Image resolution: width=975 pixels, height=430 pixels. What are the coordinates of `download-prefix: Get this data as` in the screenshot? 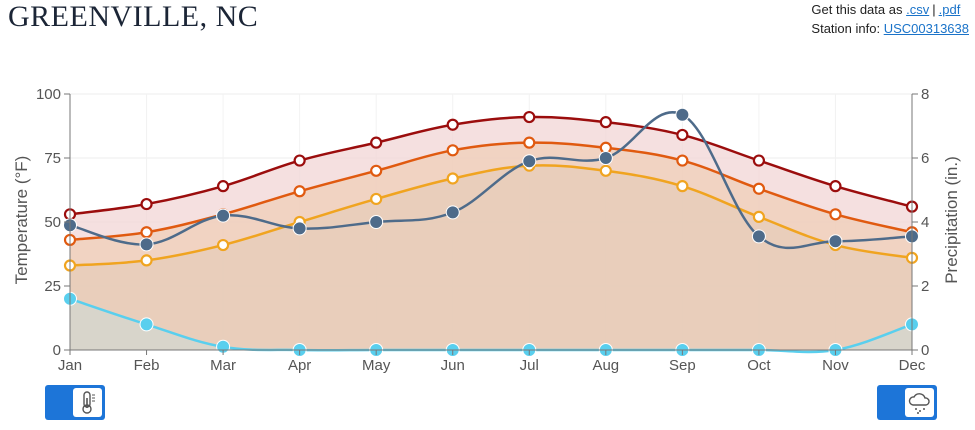 It's located at (857, 9).